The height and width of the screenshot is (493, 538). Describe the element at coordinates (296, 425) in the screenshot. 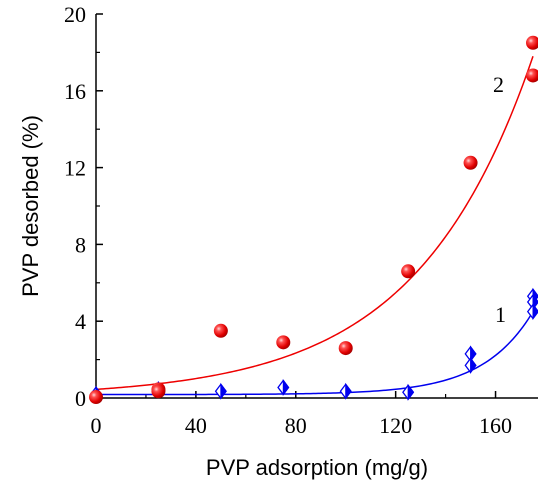

I see `x-tick-label: 80` at that location.